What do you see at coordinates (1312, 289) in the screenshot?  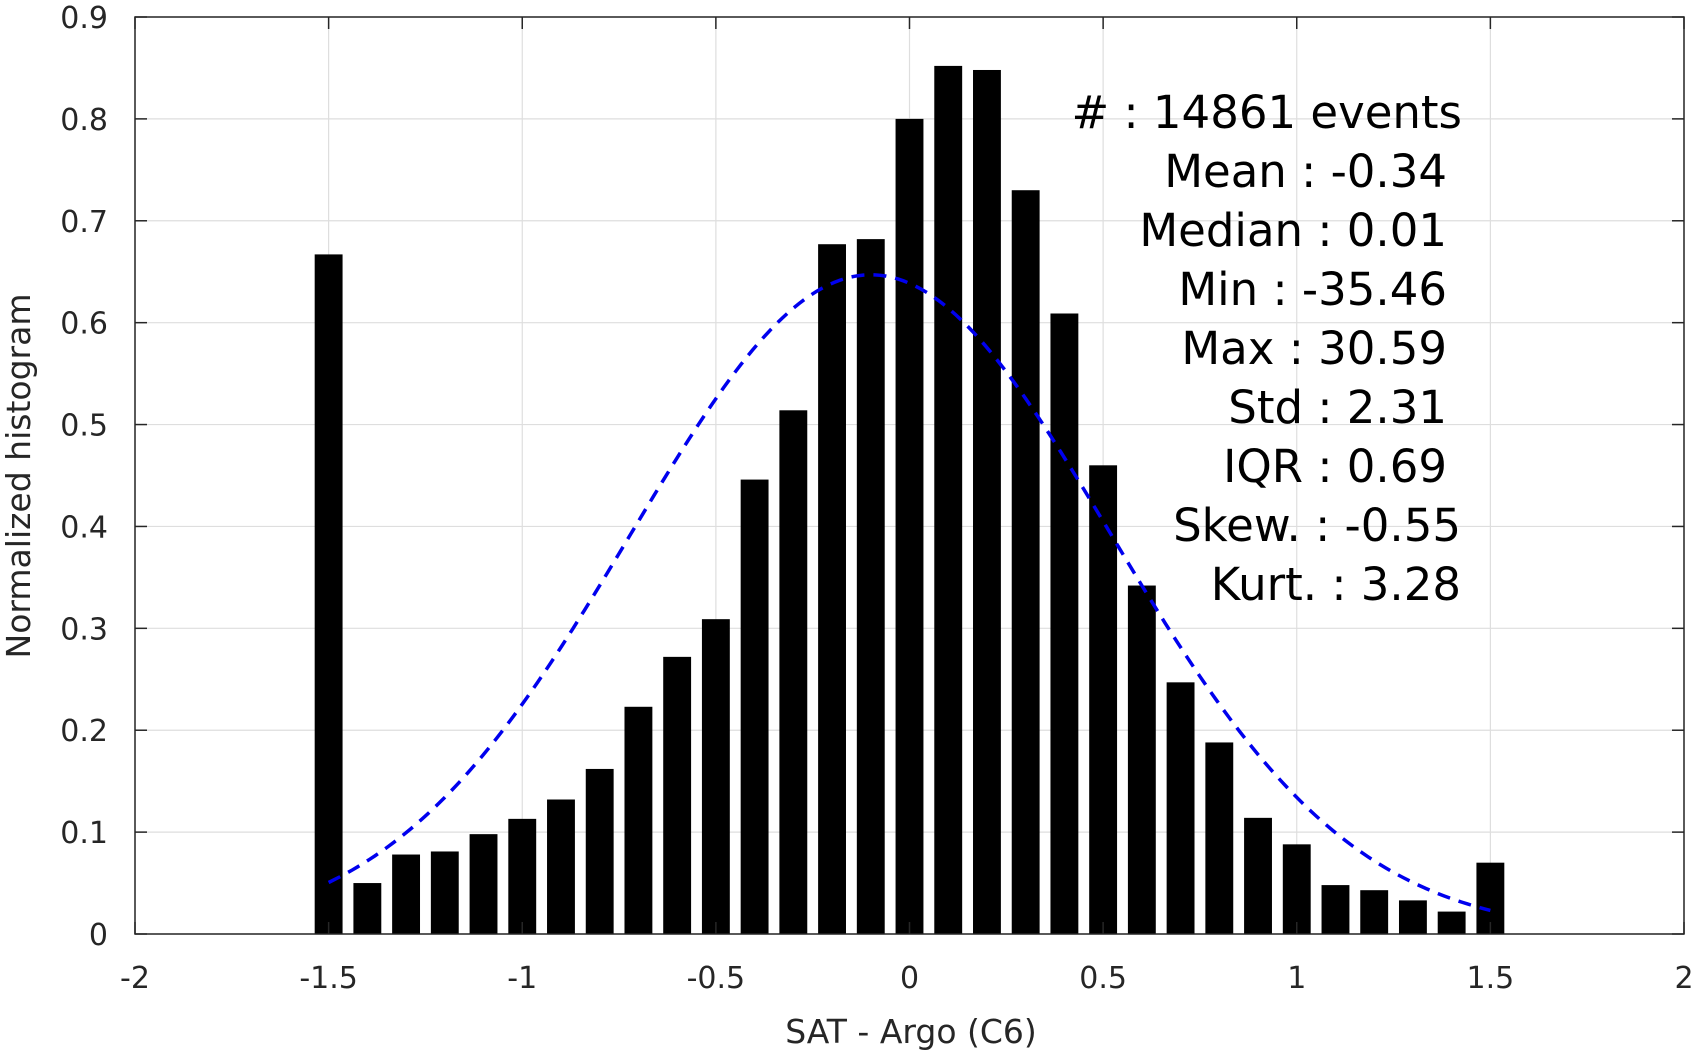 I see `stats-line: Min : -35.46` at bounding box center [1312, 289].